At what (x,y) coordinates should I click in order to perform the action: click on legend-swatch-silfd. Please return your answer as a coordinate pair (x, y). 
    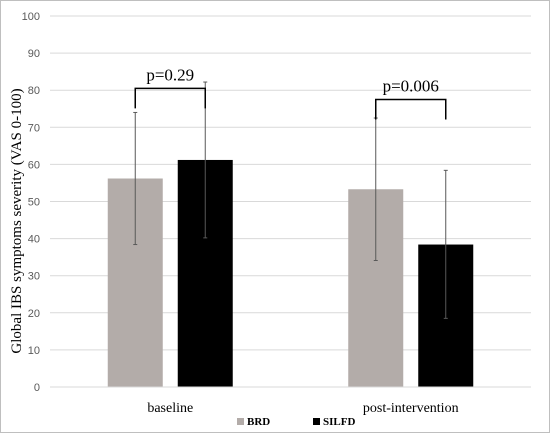
    Looking at the image, I should click on (316, 421).